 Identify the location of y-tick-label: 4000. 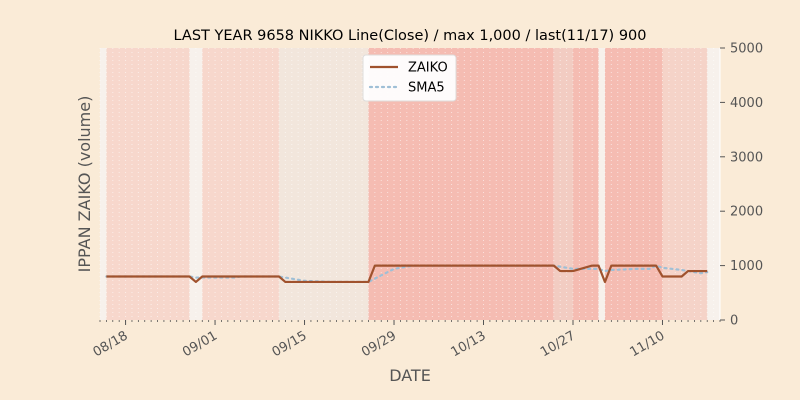
(746, 103).